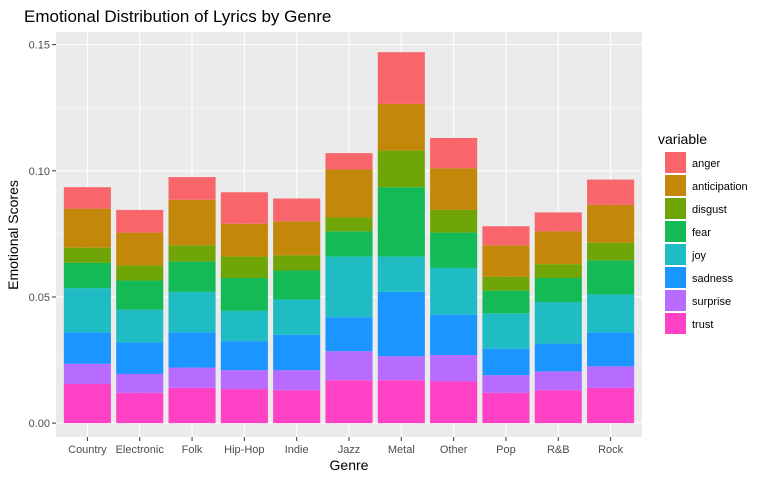 The image size is (768, 480). What do you see at coordinates (192, 450) in the screenshot?
I see `x-tick-label-folk: Folk` at bounding box center [192, 450].